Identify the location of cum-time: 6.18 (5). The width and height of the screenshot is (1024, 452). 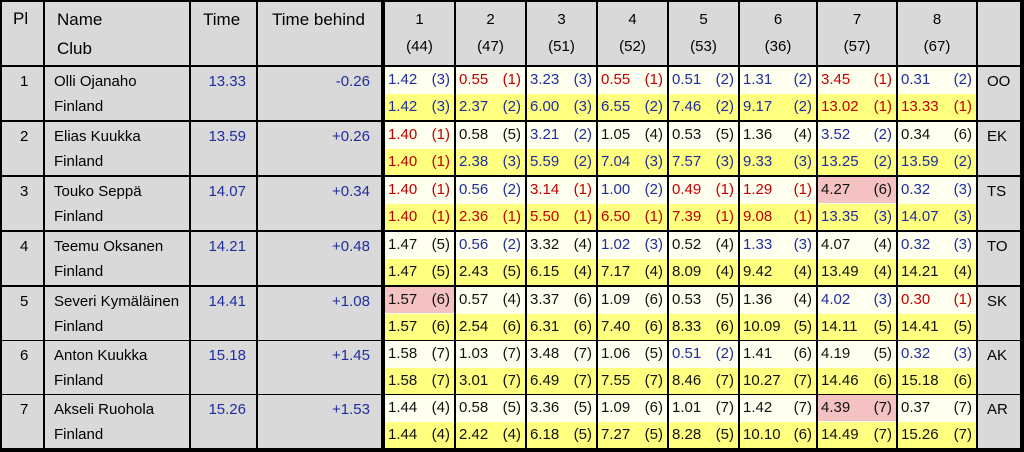
(561, 435).